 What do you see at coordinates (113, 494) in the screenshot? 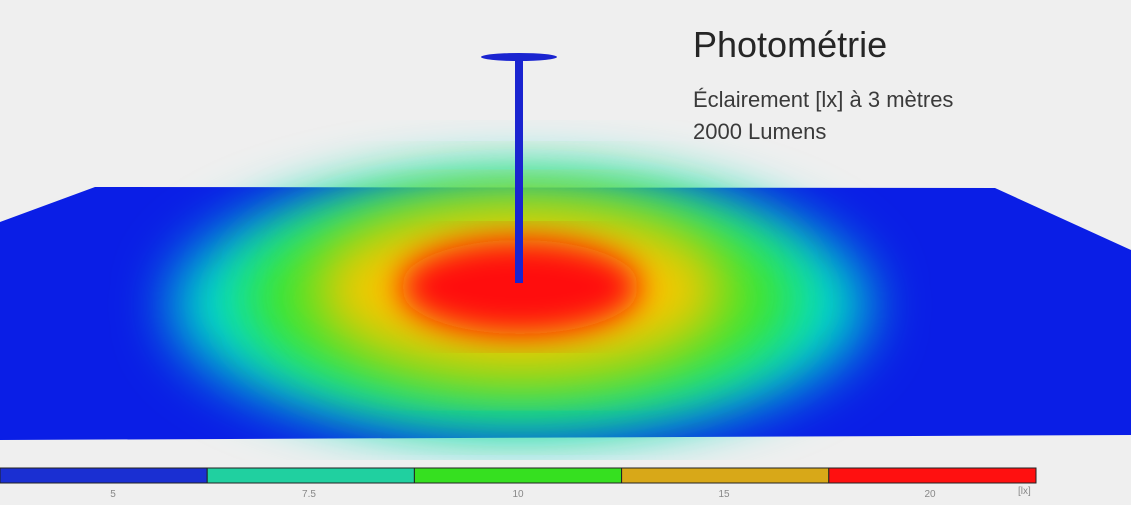
I see `legend-tick-label: 5` at bounding box center [113, 494].